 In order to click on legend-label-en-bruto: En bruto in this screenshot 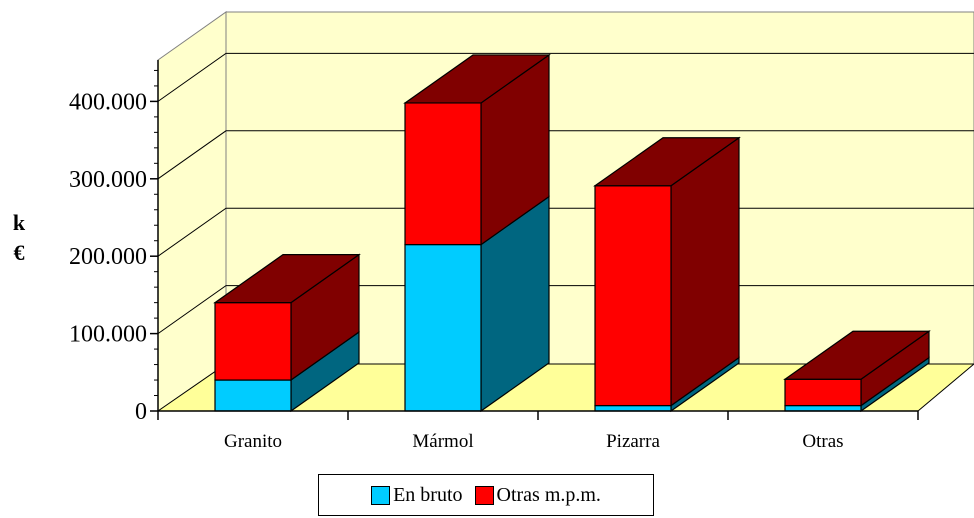, I will do `click(428, 494)`.